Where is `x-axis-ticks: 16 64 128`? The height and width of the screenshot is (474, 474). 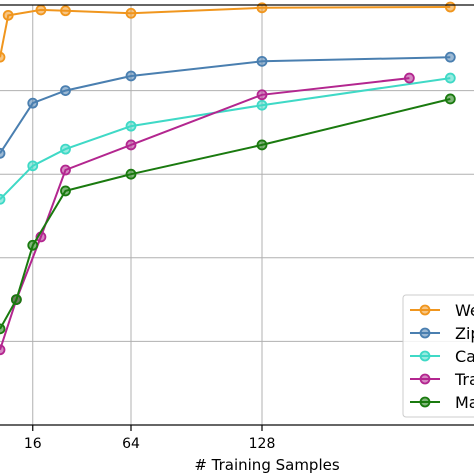 x-axis-ticks: 16 64 128 is located at coordinates (150, 438).